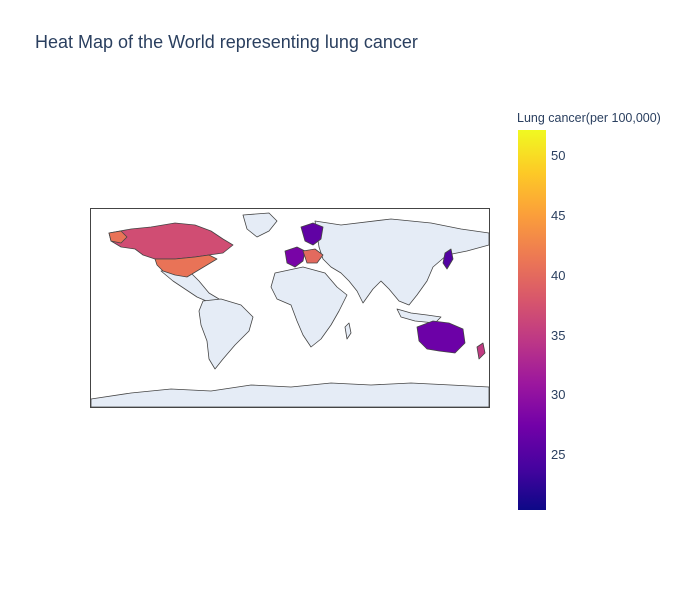 Image resolution: width=700 pixels, height=600 pixels. What do you see at coordinates (589, 118) in the screenshot?
I see `colorbar-title: Lung cancer(per 100,000)` at bounding box center [589, 118].